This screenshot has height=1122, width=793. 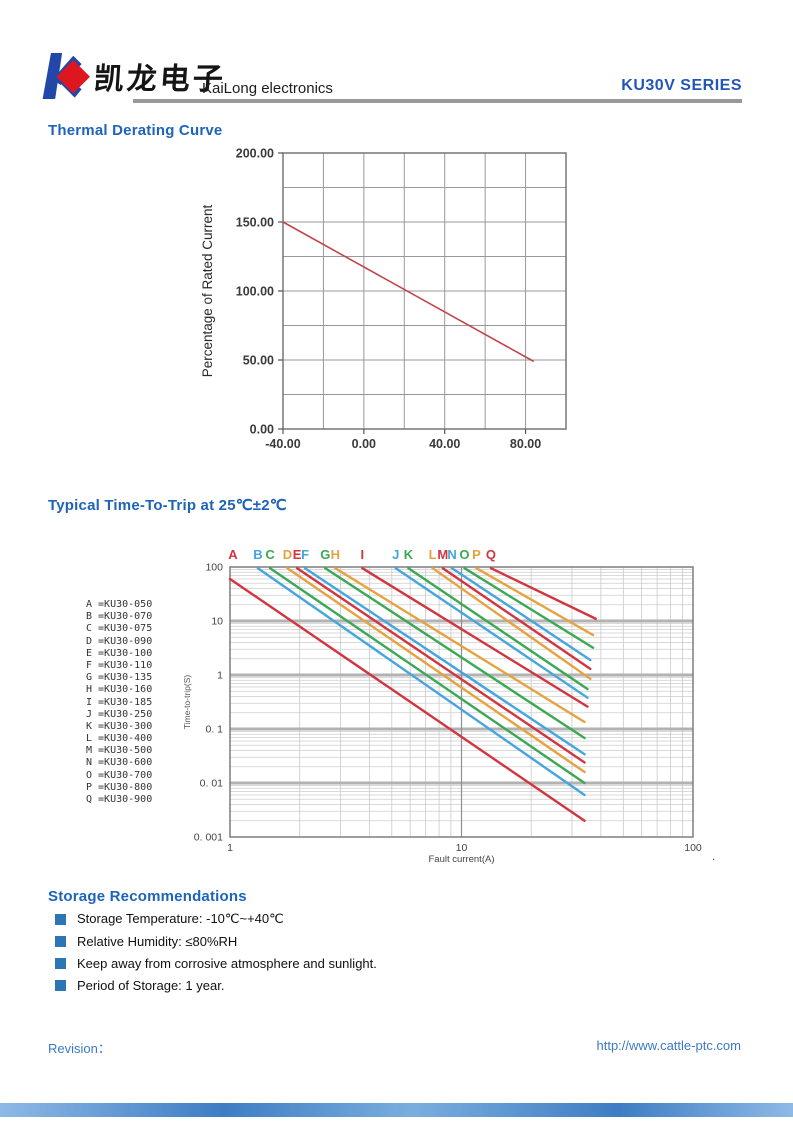 What do you see at coordinates (212, 784) in the screenshot?
I see `y-tick-label: 0. 01` at bounding box center [212, 784].